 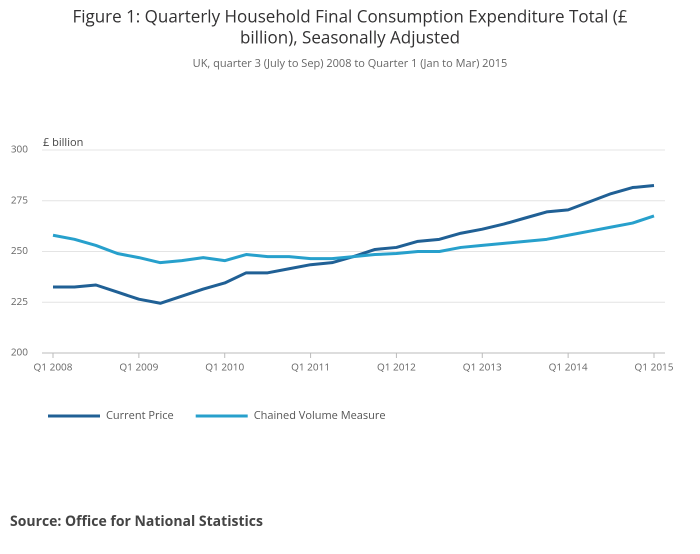 What do you see at coordinates (138, 367) in the screenshot?
I see `x-tick-label: Q1 2009` at bounding box center [138, 367].